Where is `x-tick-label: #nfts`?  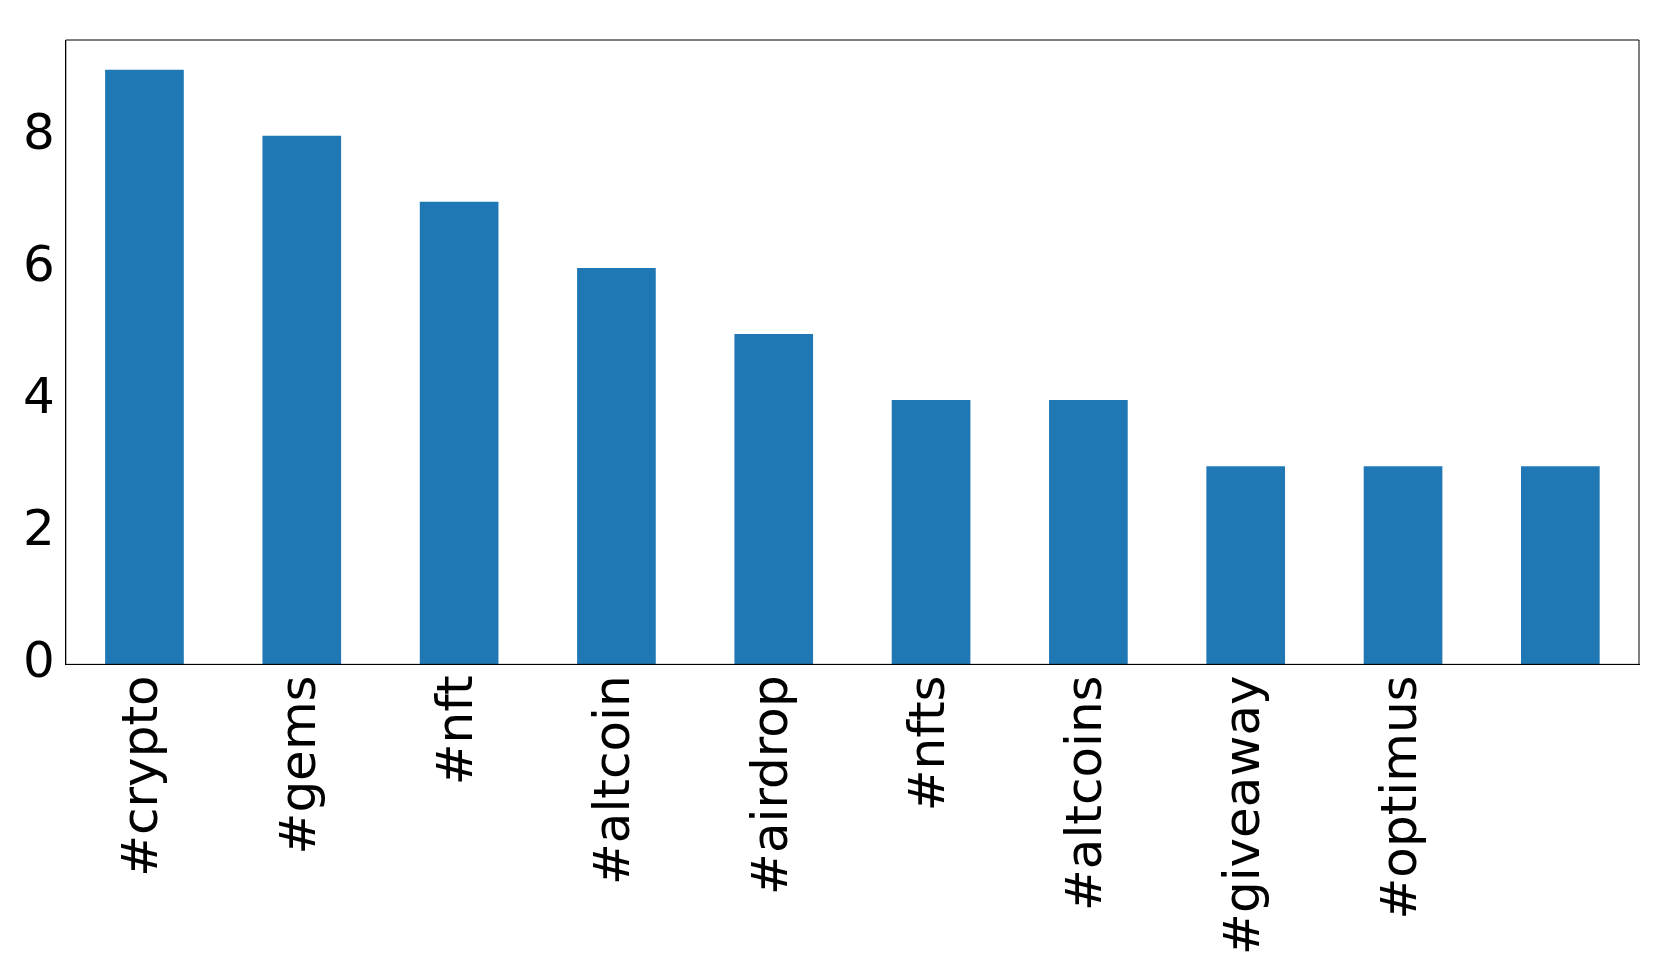 x-tick-label: #nfts is located at coordinates (927, 743).